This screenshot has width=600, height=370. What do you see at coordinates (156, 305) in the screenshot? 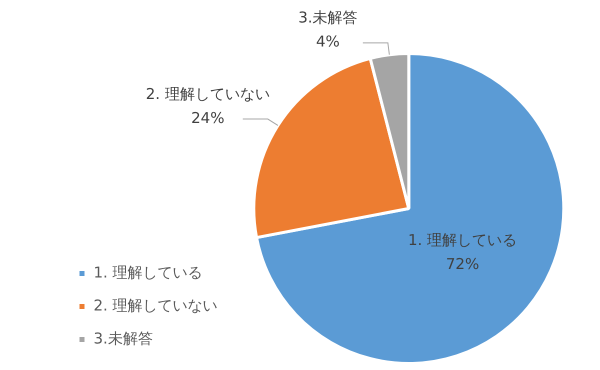
I see `legend-label: 2. 理解していない` at bounding box center [156, 305].